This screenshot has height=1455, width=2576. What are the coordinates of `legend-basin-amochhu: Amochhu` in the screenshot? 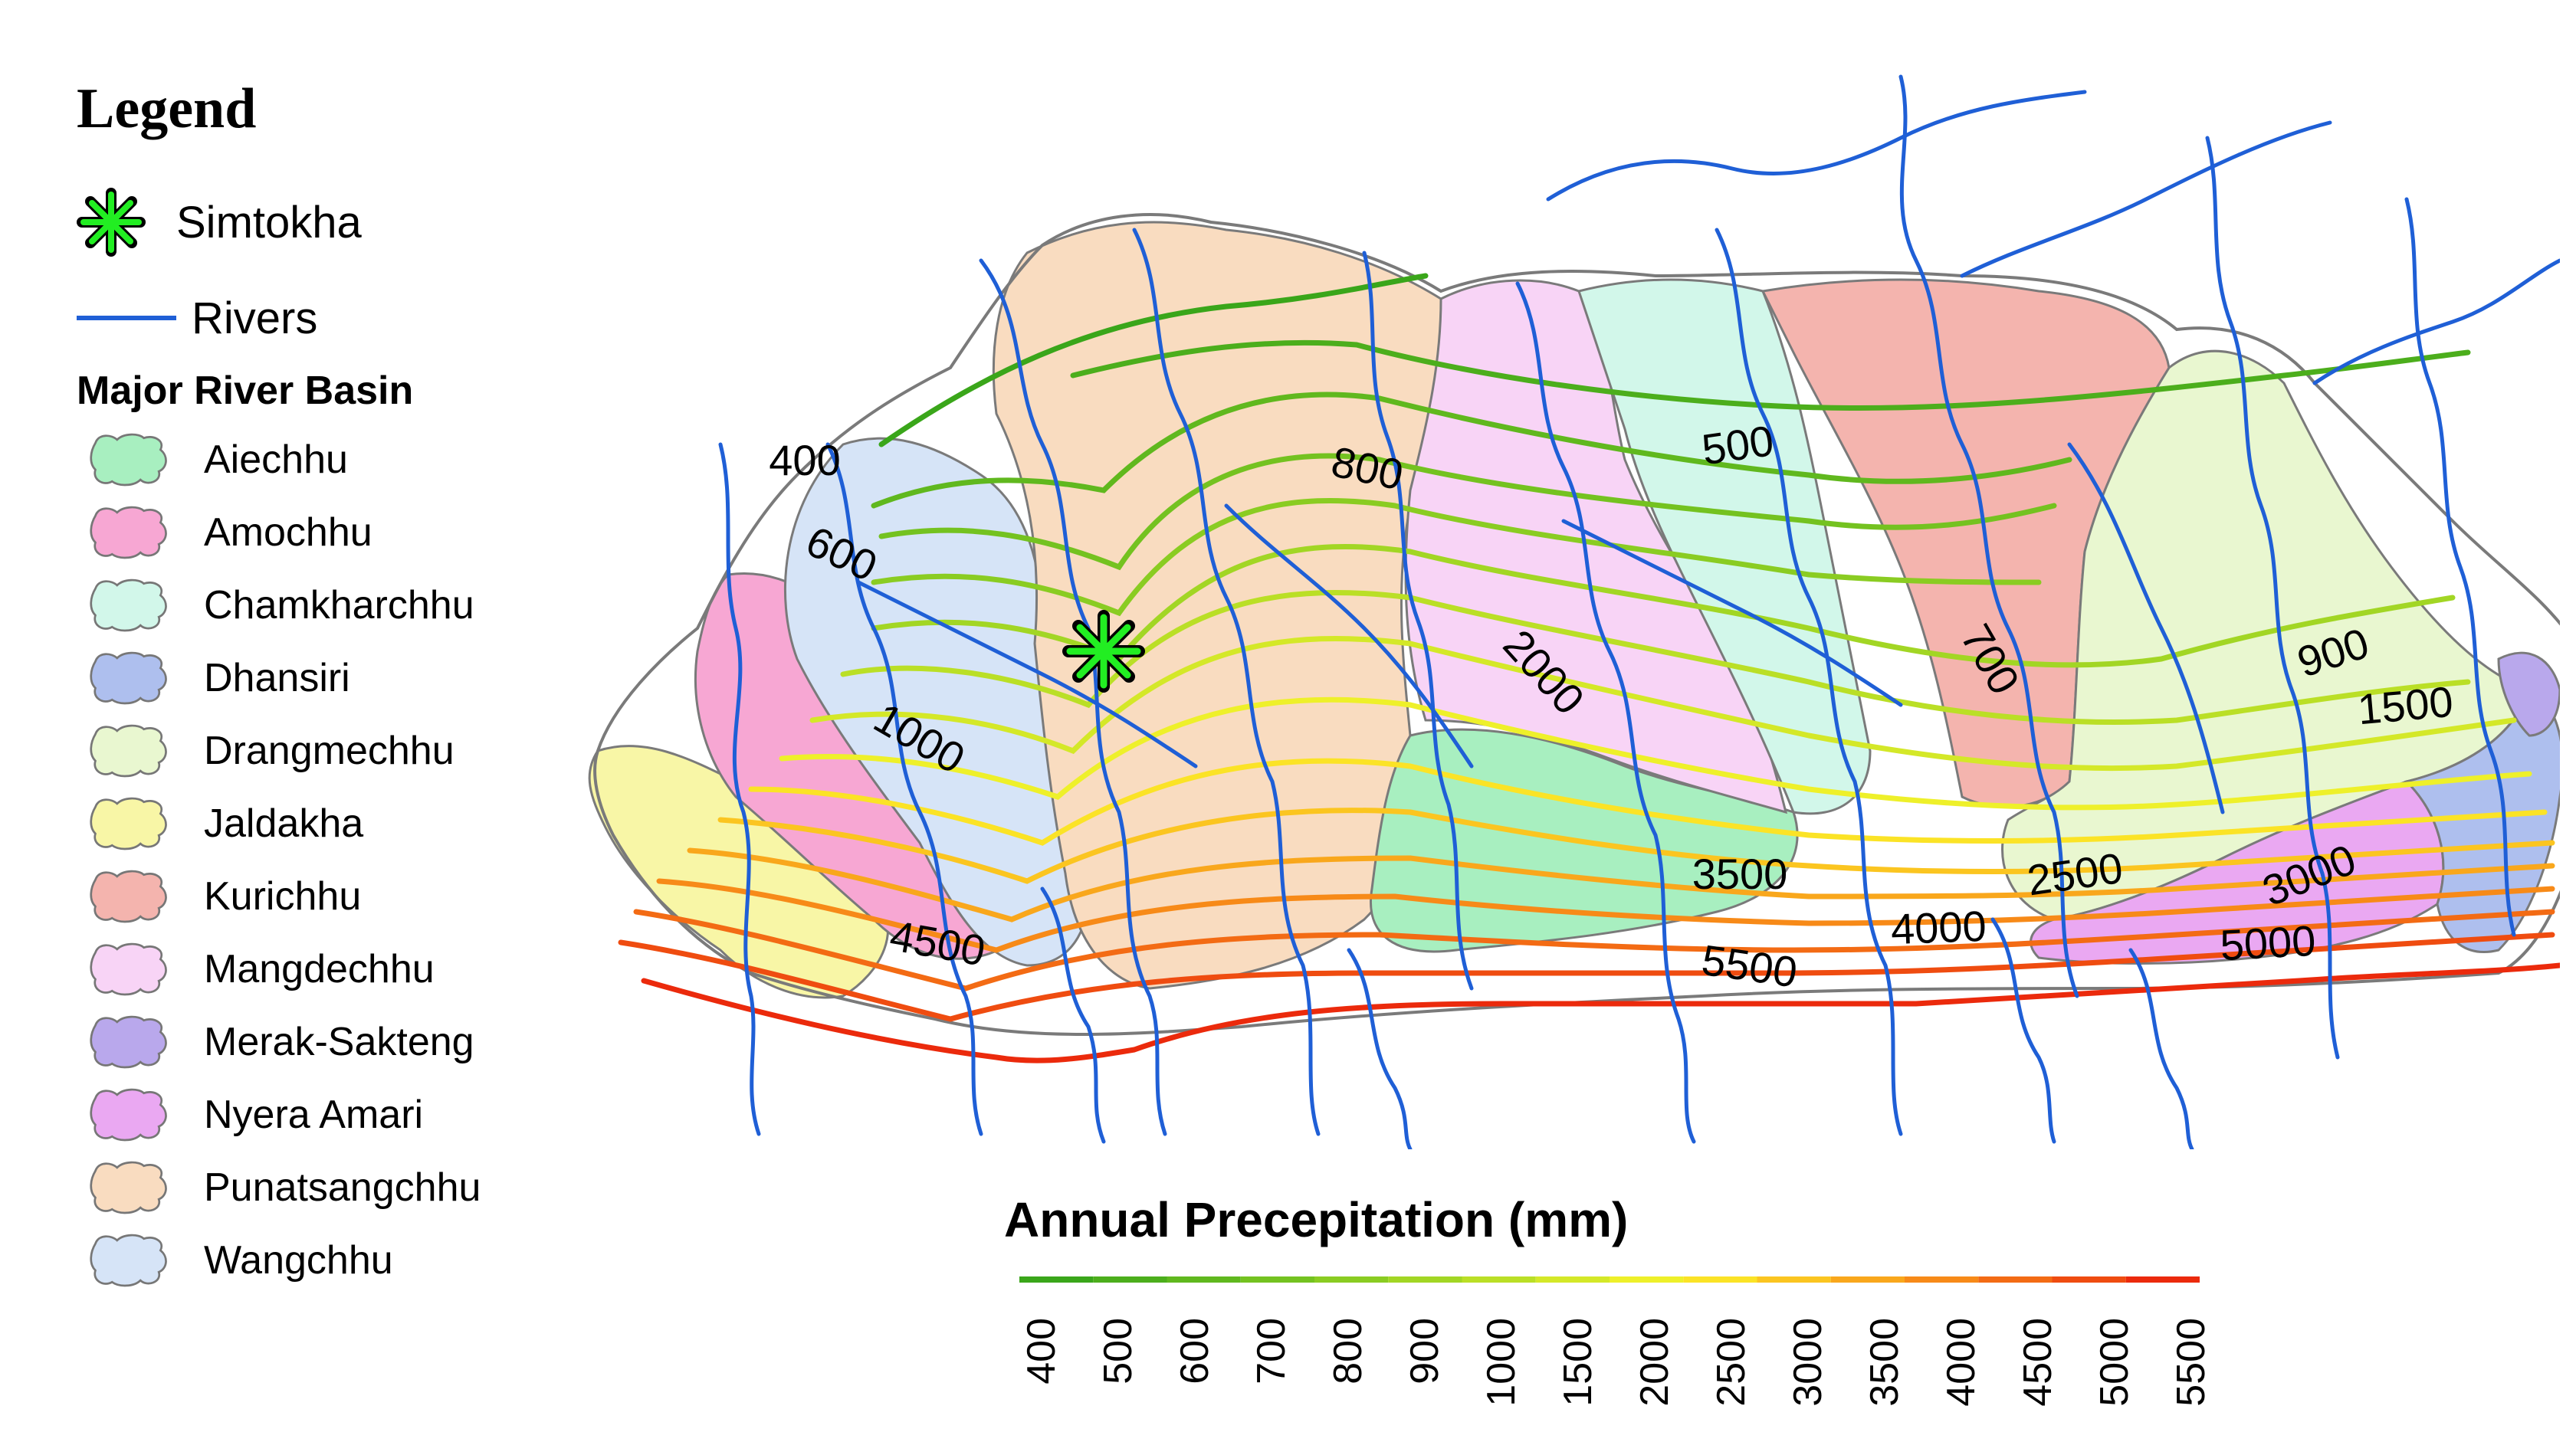 It's located at (229, 532).